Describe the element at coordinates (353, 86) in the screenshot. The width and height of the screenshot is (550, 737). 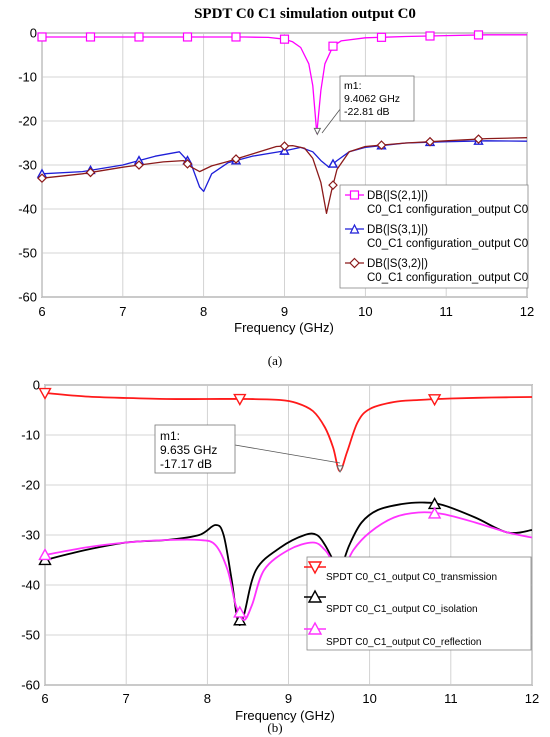
I see `marker-label-a: m1:` at that location.